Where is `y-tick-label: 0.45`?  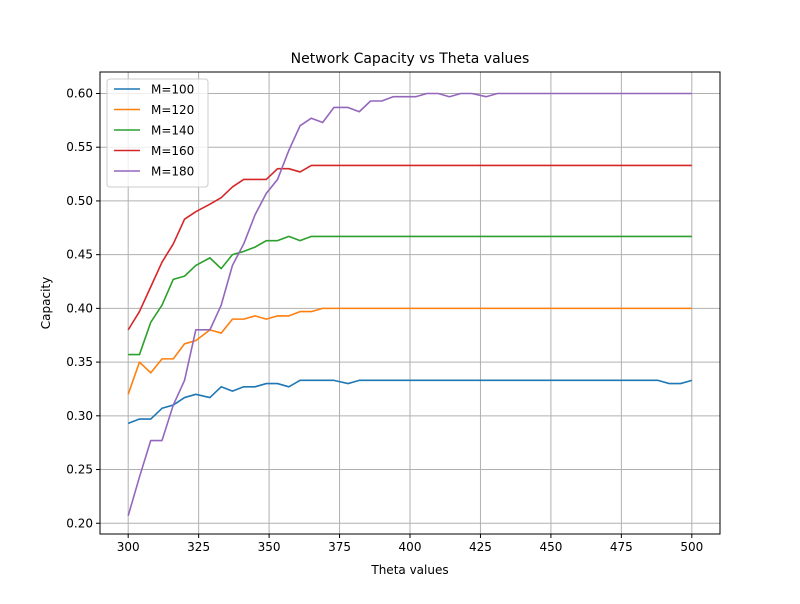
y-tick-label: 0.45 is located at coordinates (79, 255).